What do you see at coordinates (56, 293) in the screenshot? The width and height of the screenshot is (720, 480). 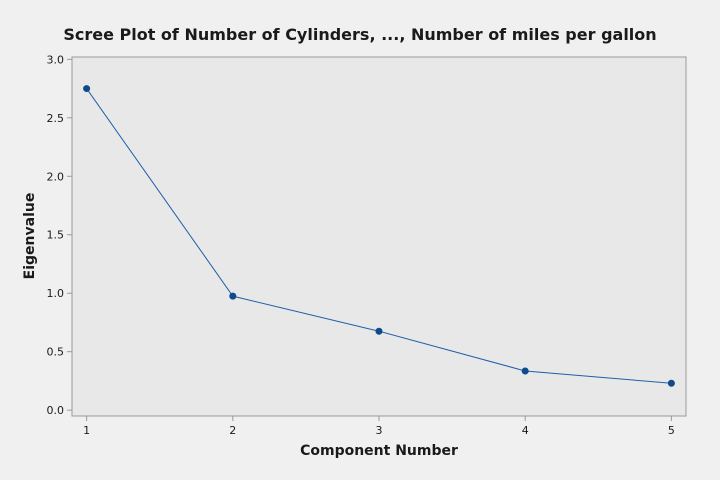 I see `y-tick-label: 1.0` at bounding box center [56, 293].